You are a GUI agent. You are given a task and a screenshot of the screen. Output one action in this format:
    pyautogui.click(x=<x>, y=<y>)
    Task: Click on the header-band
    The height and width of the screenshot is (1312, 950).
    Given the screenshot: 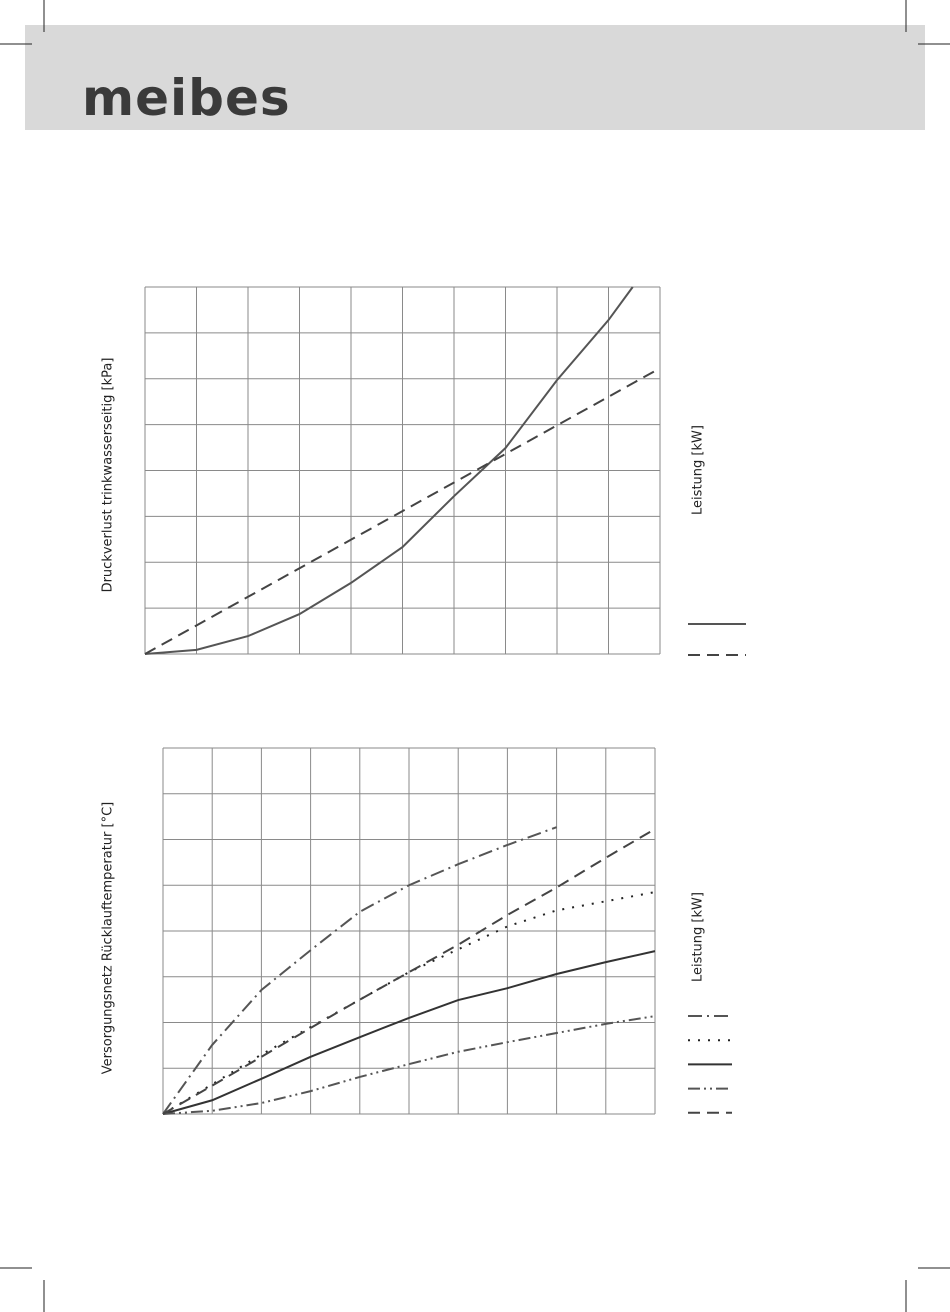 What is the action you would take?
    pyautogui.click(x=475, y=77)
    